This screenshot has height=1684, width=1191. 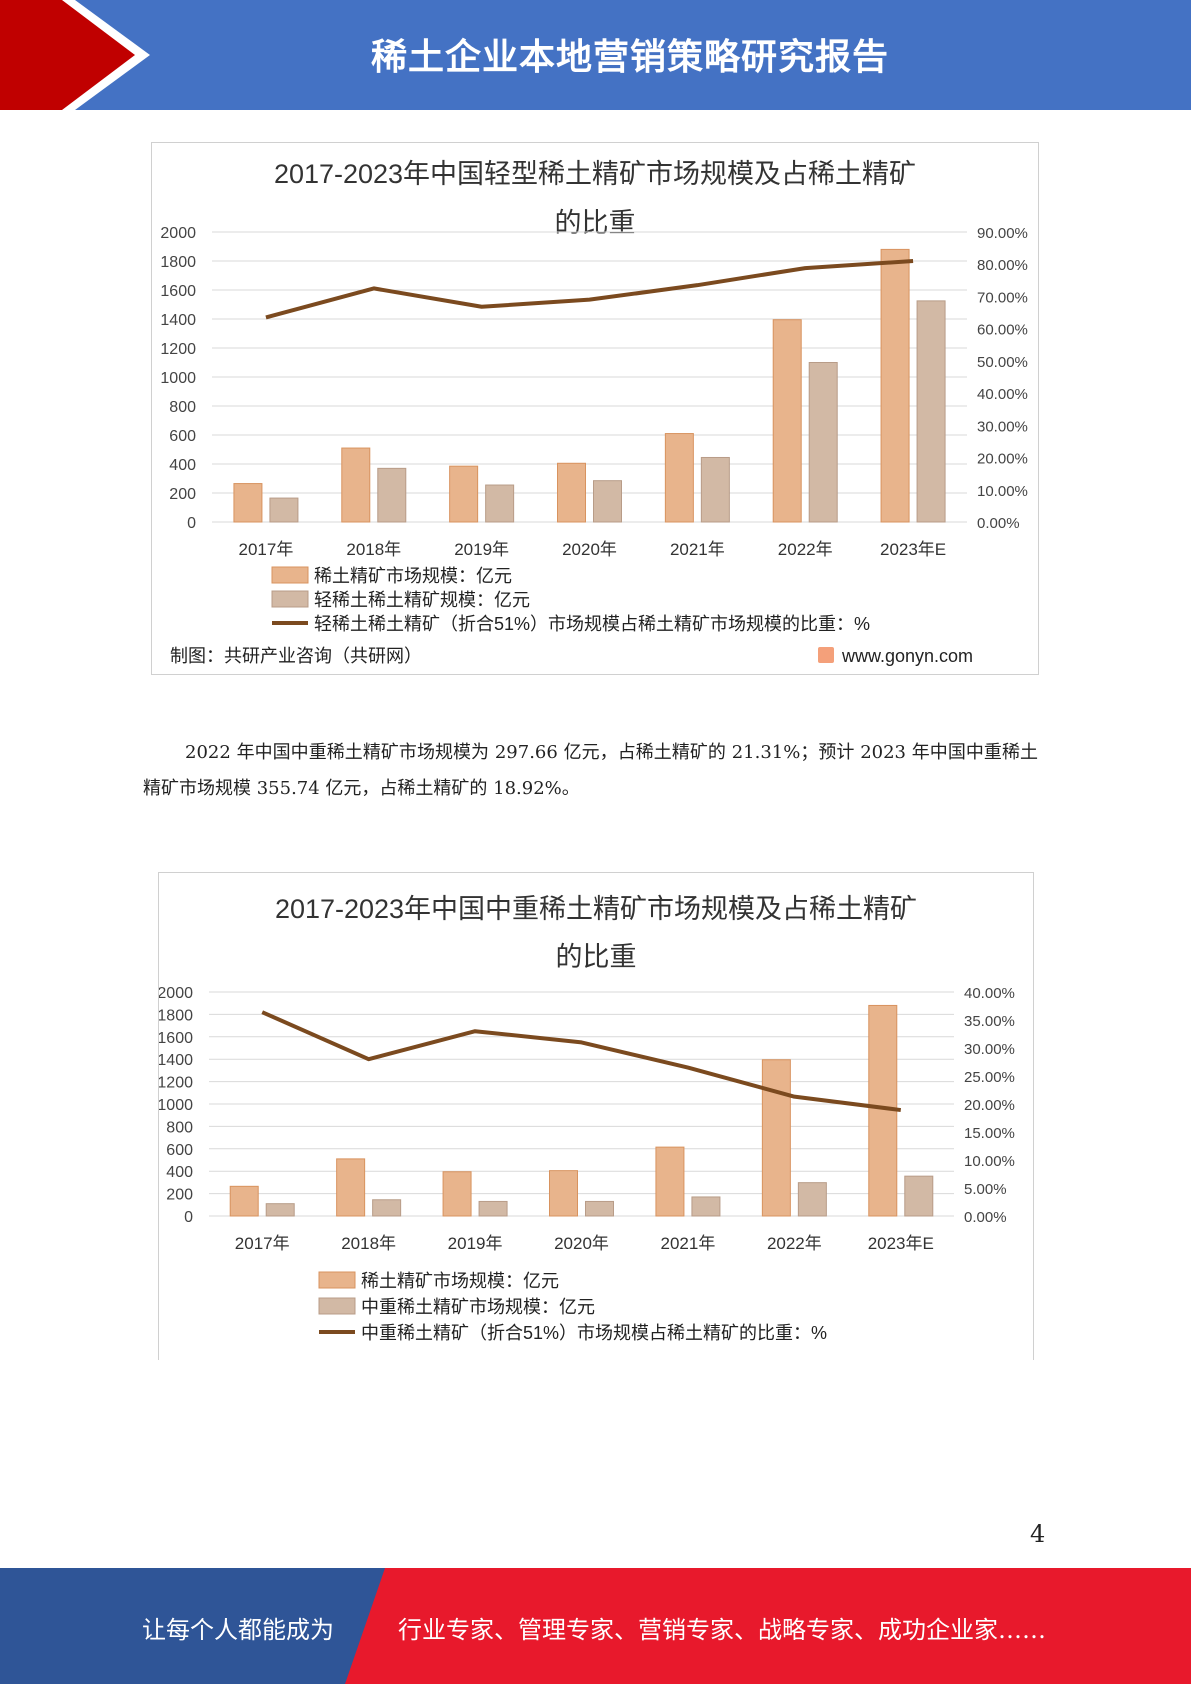 I want to click on y-right-tick-label: 5.00%, so click(x=985, y=1189).